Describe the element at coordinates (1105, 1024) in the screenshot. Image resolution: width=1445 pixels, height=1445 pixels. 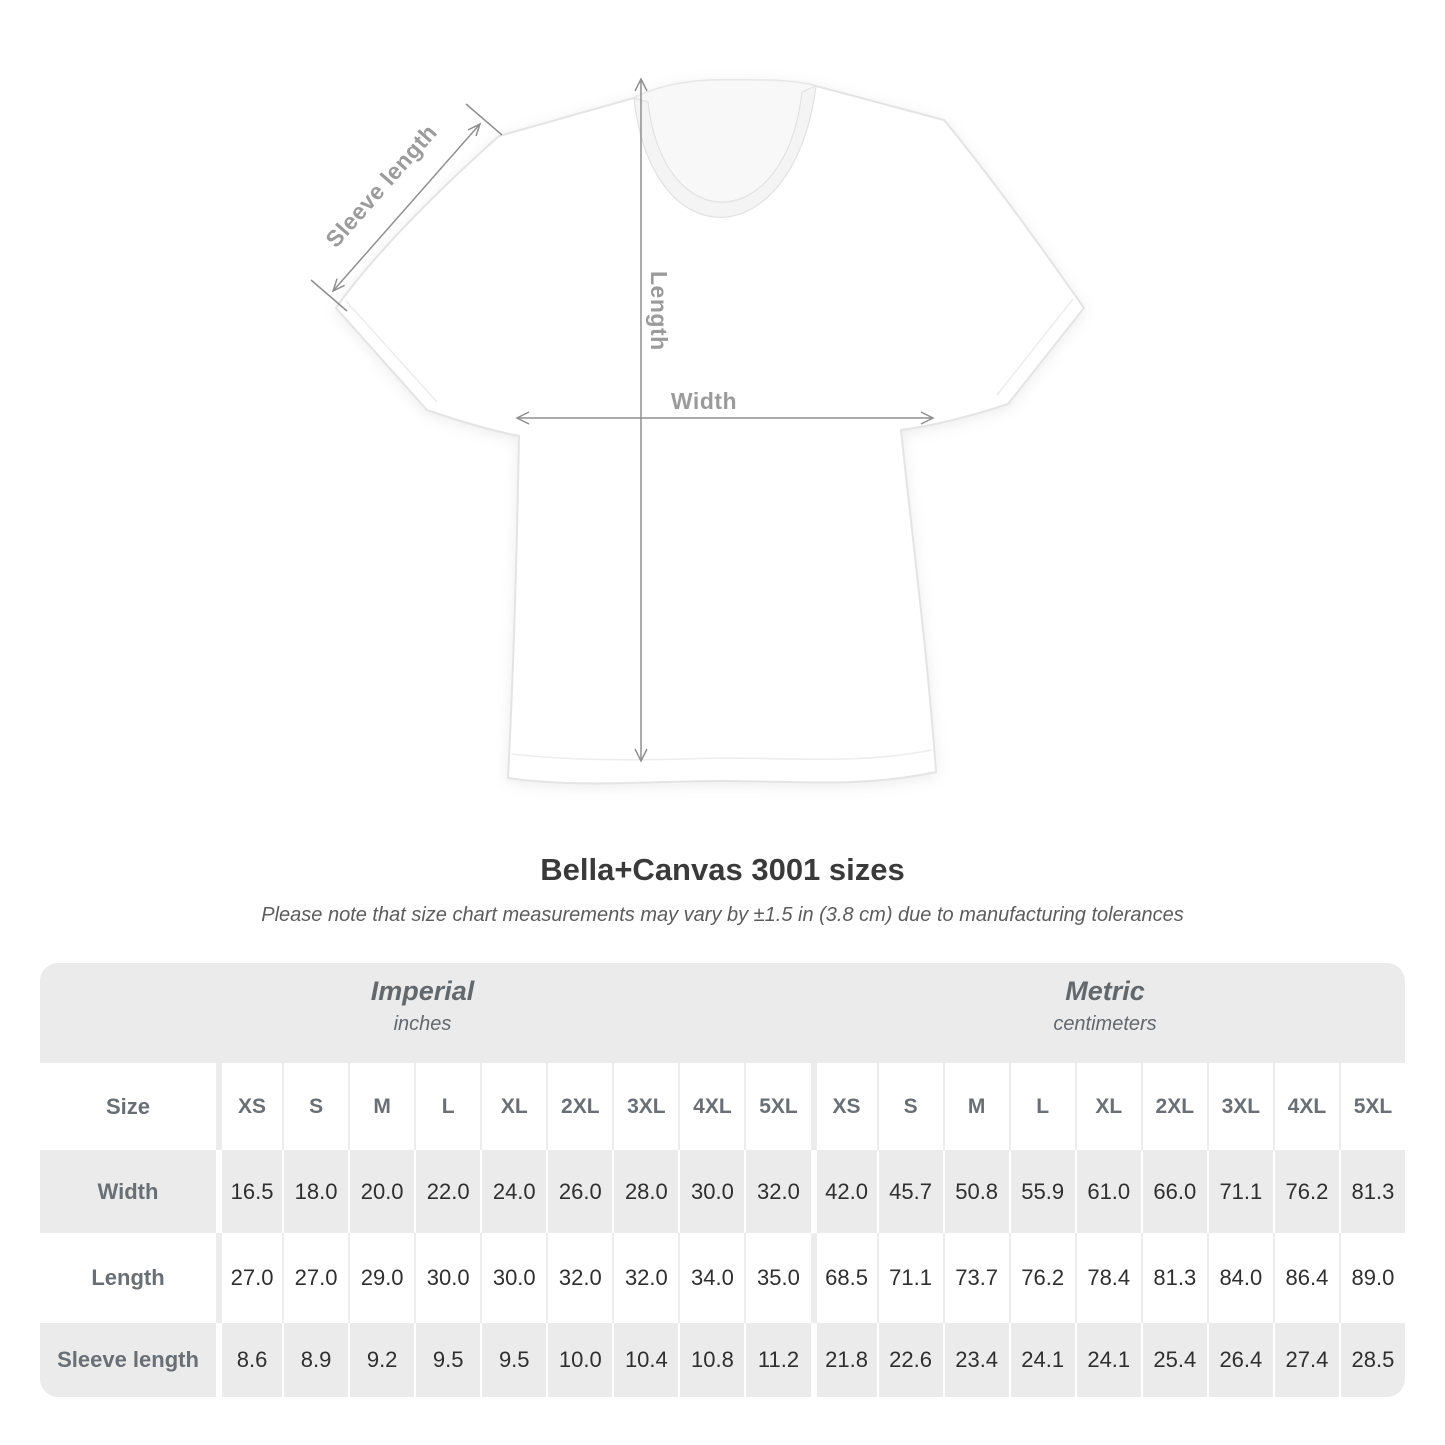
I see `metric-unit: centimeters` at that location.